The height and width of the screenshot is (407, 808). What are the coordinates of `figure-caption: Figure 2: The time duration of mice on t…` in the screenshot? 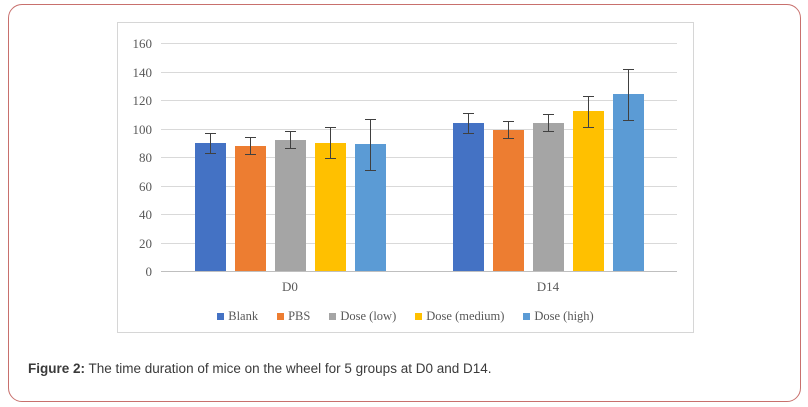 It's located at (260, 368).